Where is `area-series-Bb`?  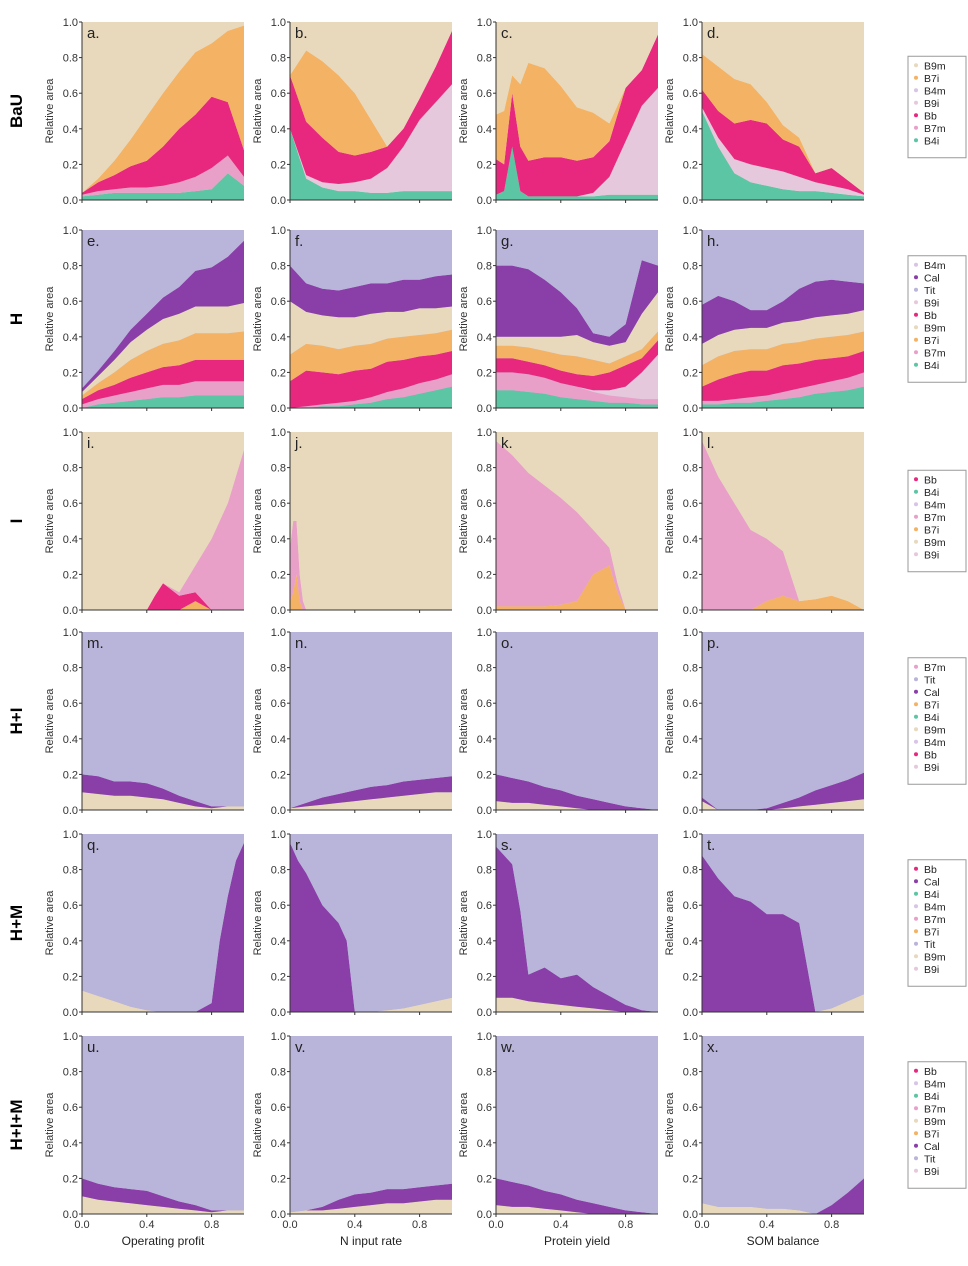
area-series-Bb is located at coordinates (163, 596).